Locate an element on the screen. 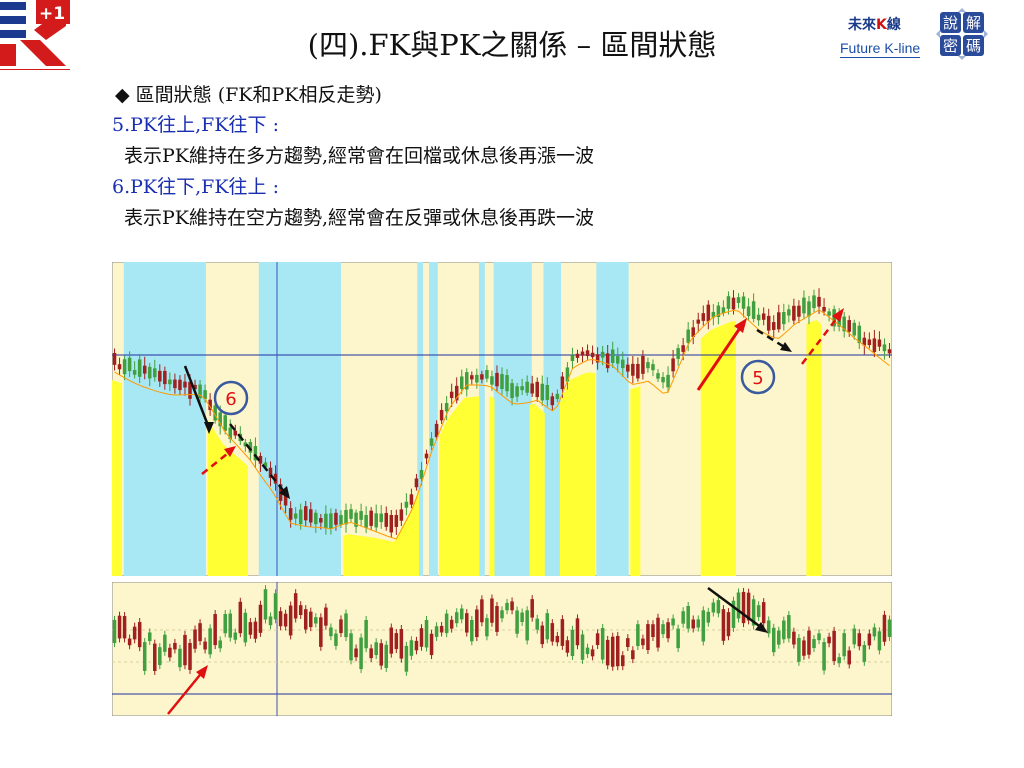 This screenshot has width=1024, height=768. label-6-circle is located at coordinates (231, 398).